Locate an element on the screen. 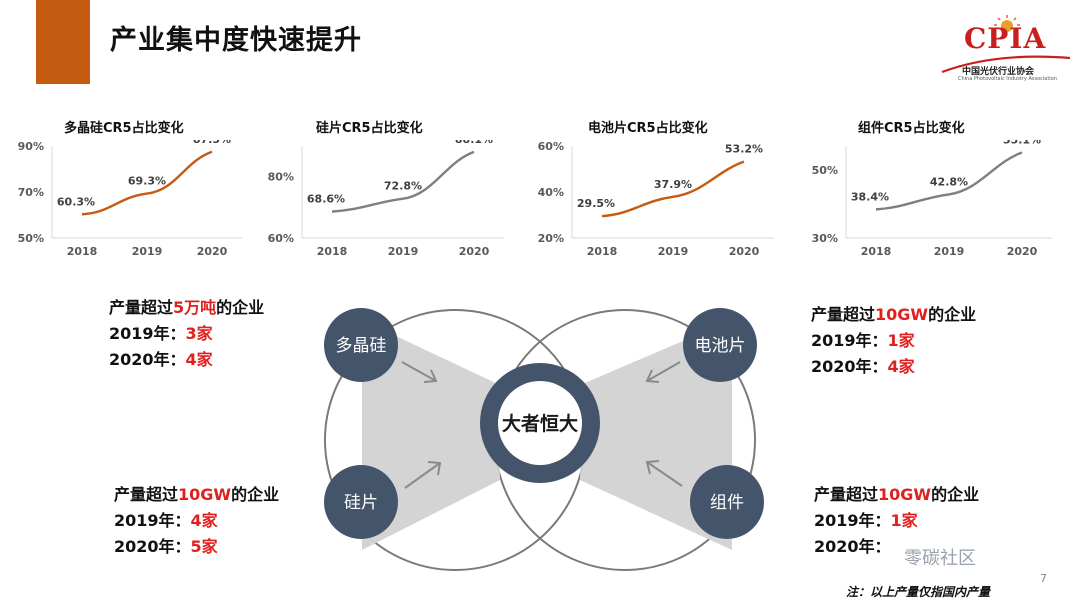 The height and width of the screenshot is (607, 1080). stats-cell: 产量超过10GW的企业 2019年：1家 2020年：4家 is located at coordinates (893, 341).